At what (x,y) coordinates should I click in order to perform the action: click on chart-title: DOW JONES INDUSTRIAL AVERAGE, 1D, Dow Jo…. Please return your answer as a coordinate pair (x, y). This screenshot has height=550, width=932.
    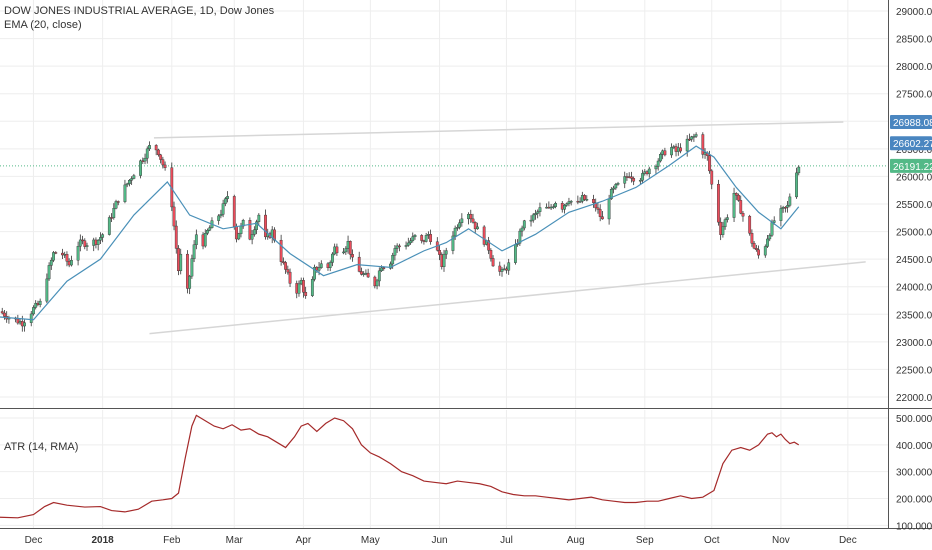
    Looking at the image, I should click on (139, 11).